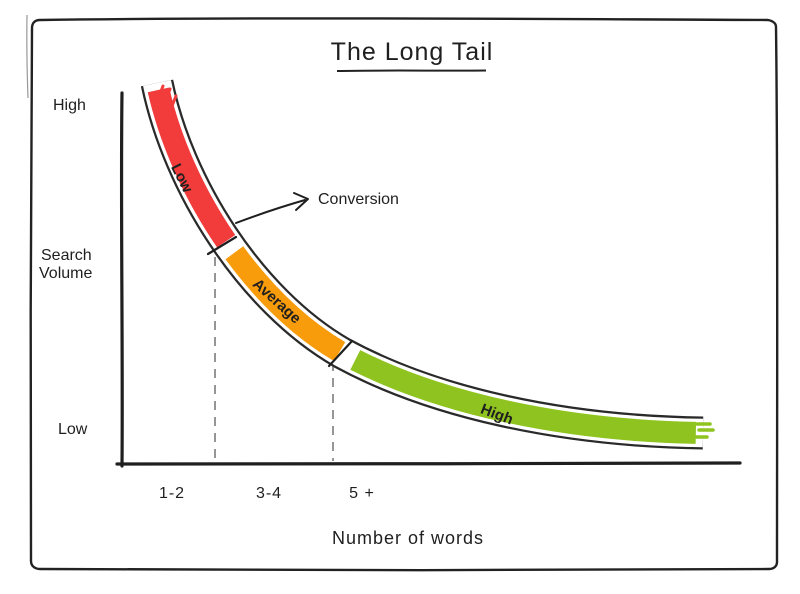 This screenshot has width=800, height=594. I want to click on conversion-arrow, so click(270, 211).